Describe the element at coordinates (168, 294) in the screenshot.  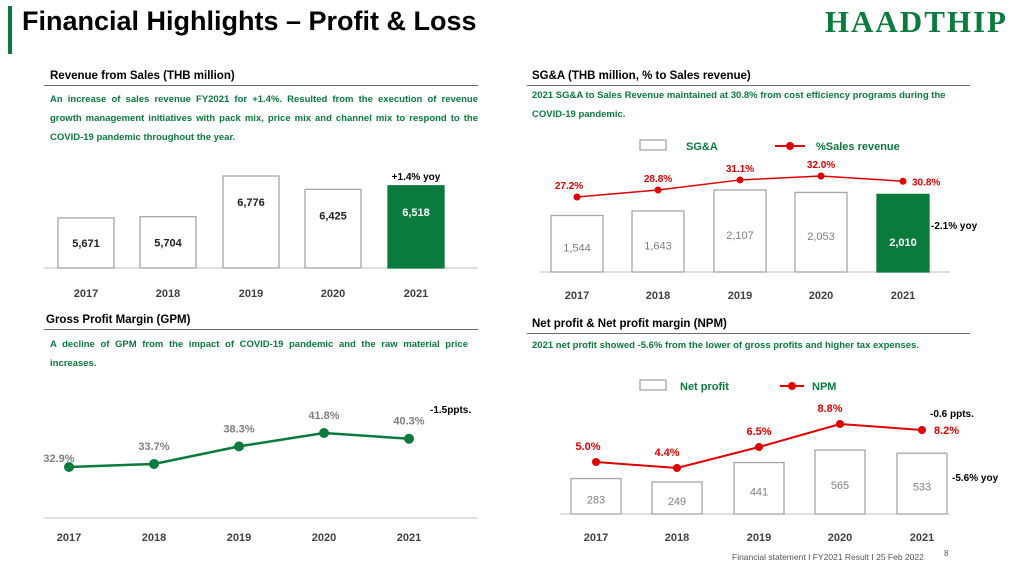
I see `revenue-year-label: 2018` at that location.